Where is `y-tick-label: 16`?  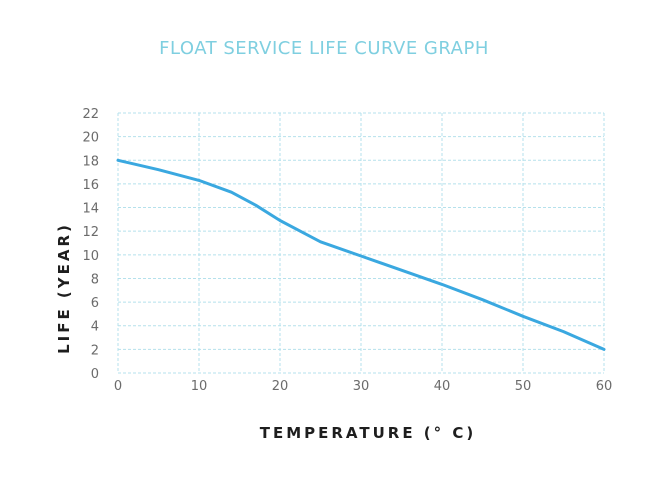
y-tick-label: 16 is located at coordinates (90, 185).